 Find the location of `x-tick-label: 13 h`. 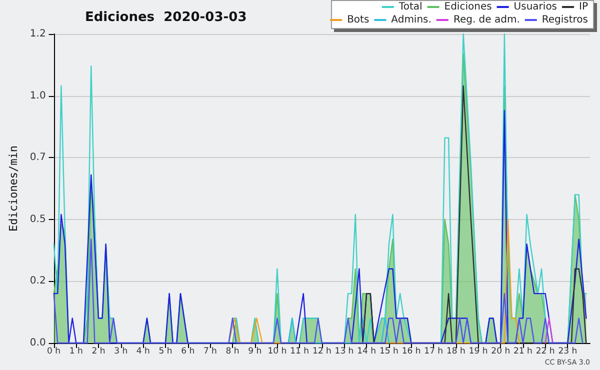

x-tick-label: 13 h is located at coordinates (344, 351).